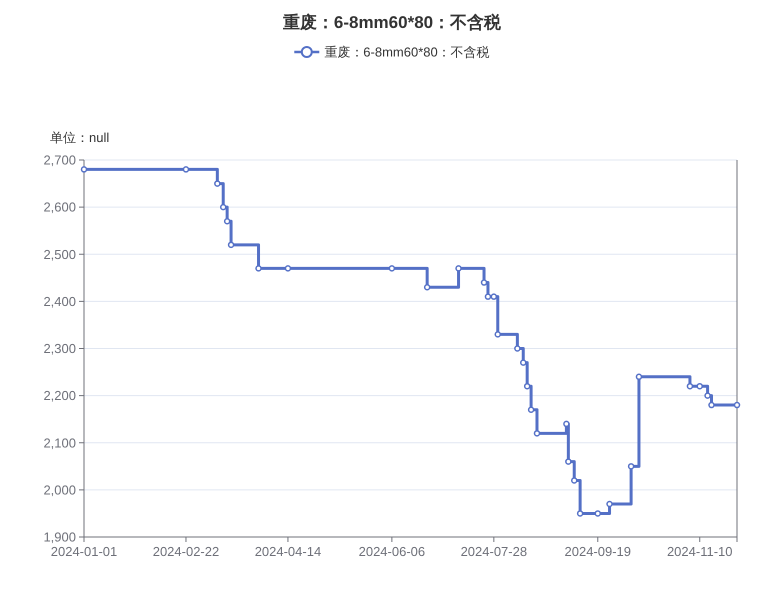 This screenshot has height=600, width=784. Describe the element at coordinates (392, 551) in the screenshot. I see `x-tick-label: 2024-06-06` at that location.